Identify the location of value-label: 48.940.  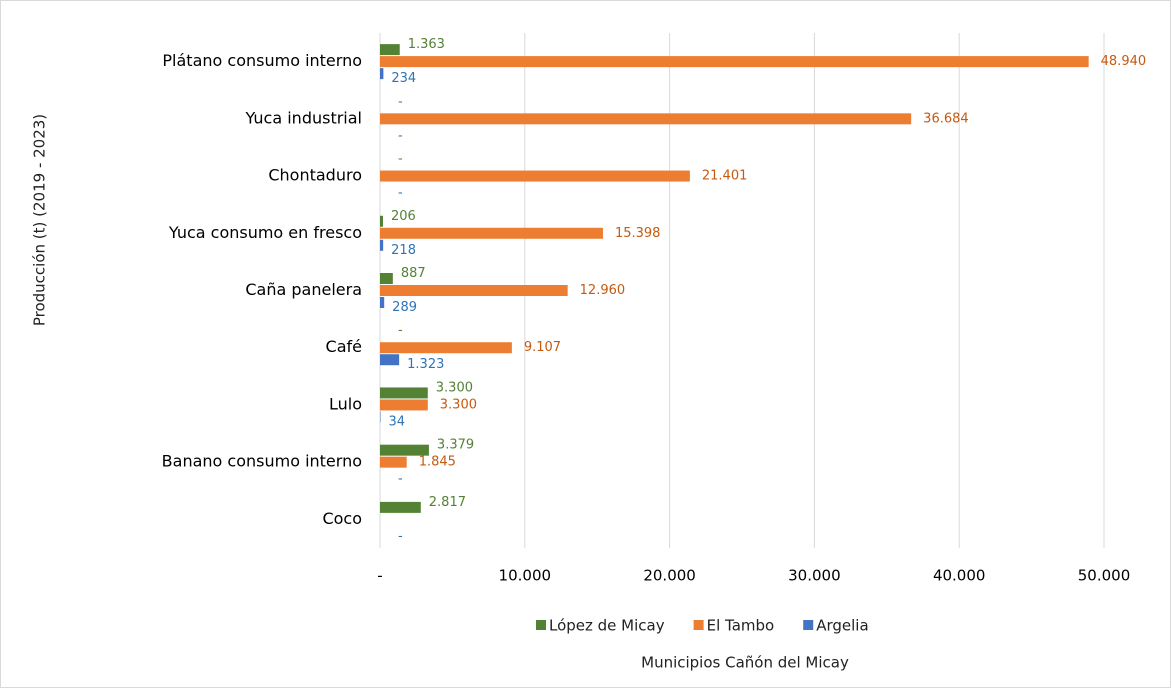
(1124, 61).